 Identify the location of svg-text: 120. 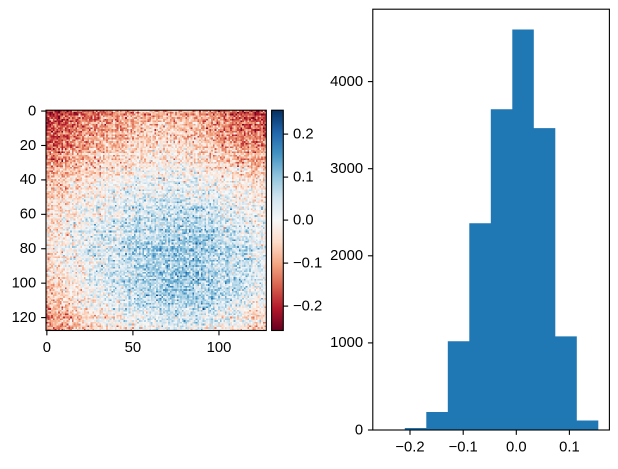
(24, 318).